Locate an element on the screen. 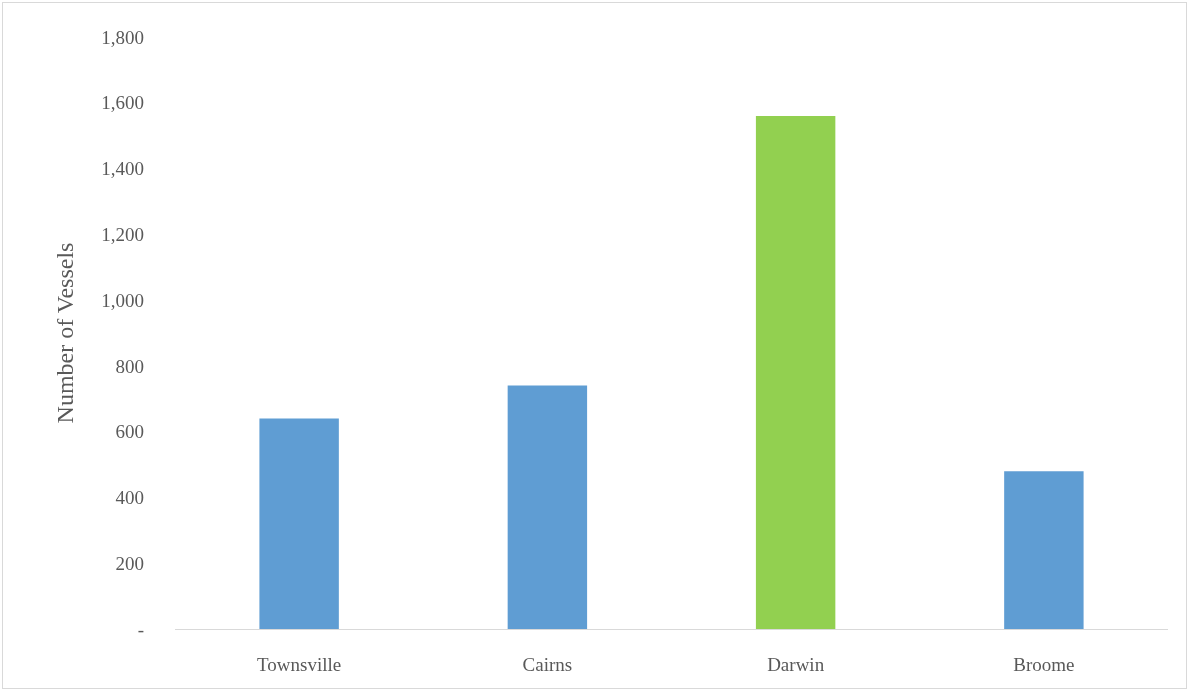 This screenshot has width=1191, height=693. y-tick-label: 1,200 is located at coordinates (122, 234).